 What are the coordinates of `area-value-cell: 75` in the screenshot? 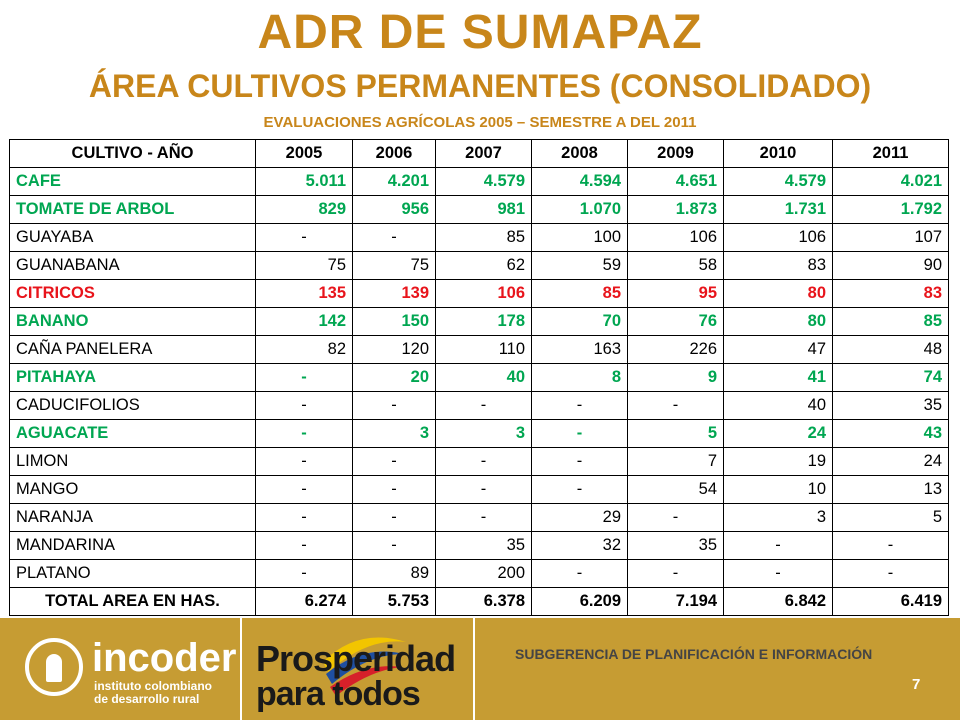 It's located at (304, 265).